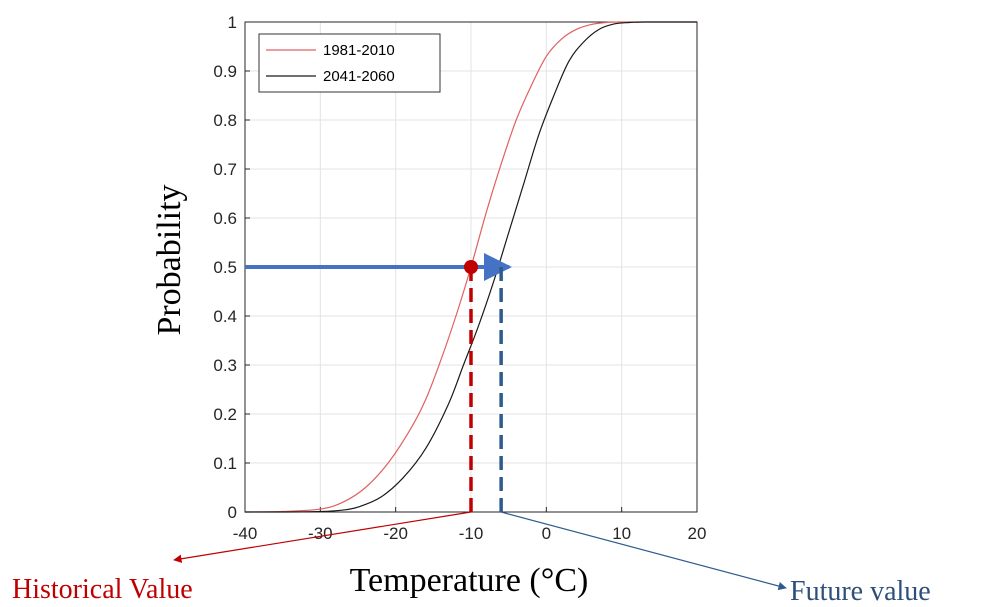 The image size is (994, 607). Describe the element at coordinates (359, 76) in the screenshot. I see `legend-label-2041-2060: 2041-2060` at that location.